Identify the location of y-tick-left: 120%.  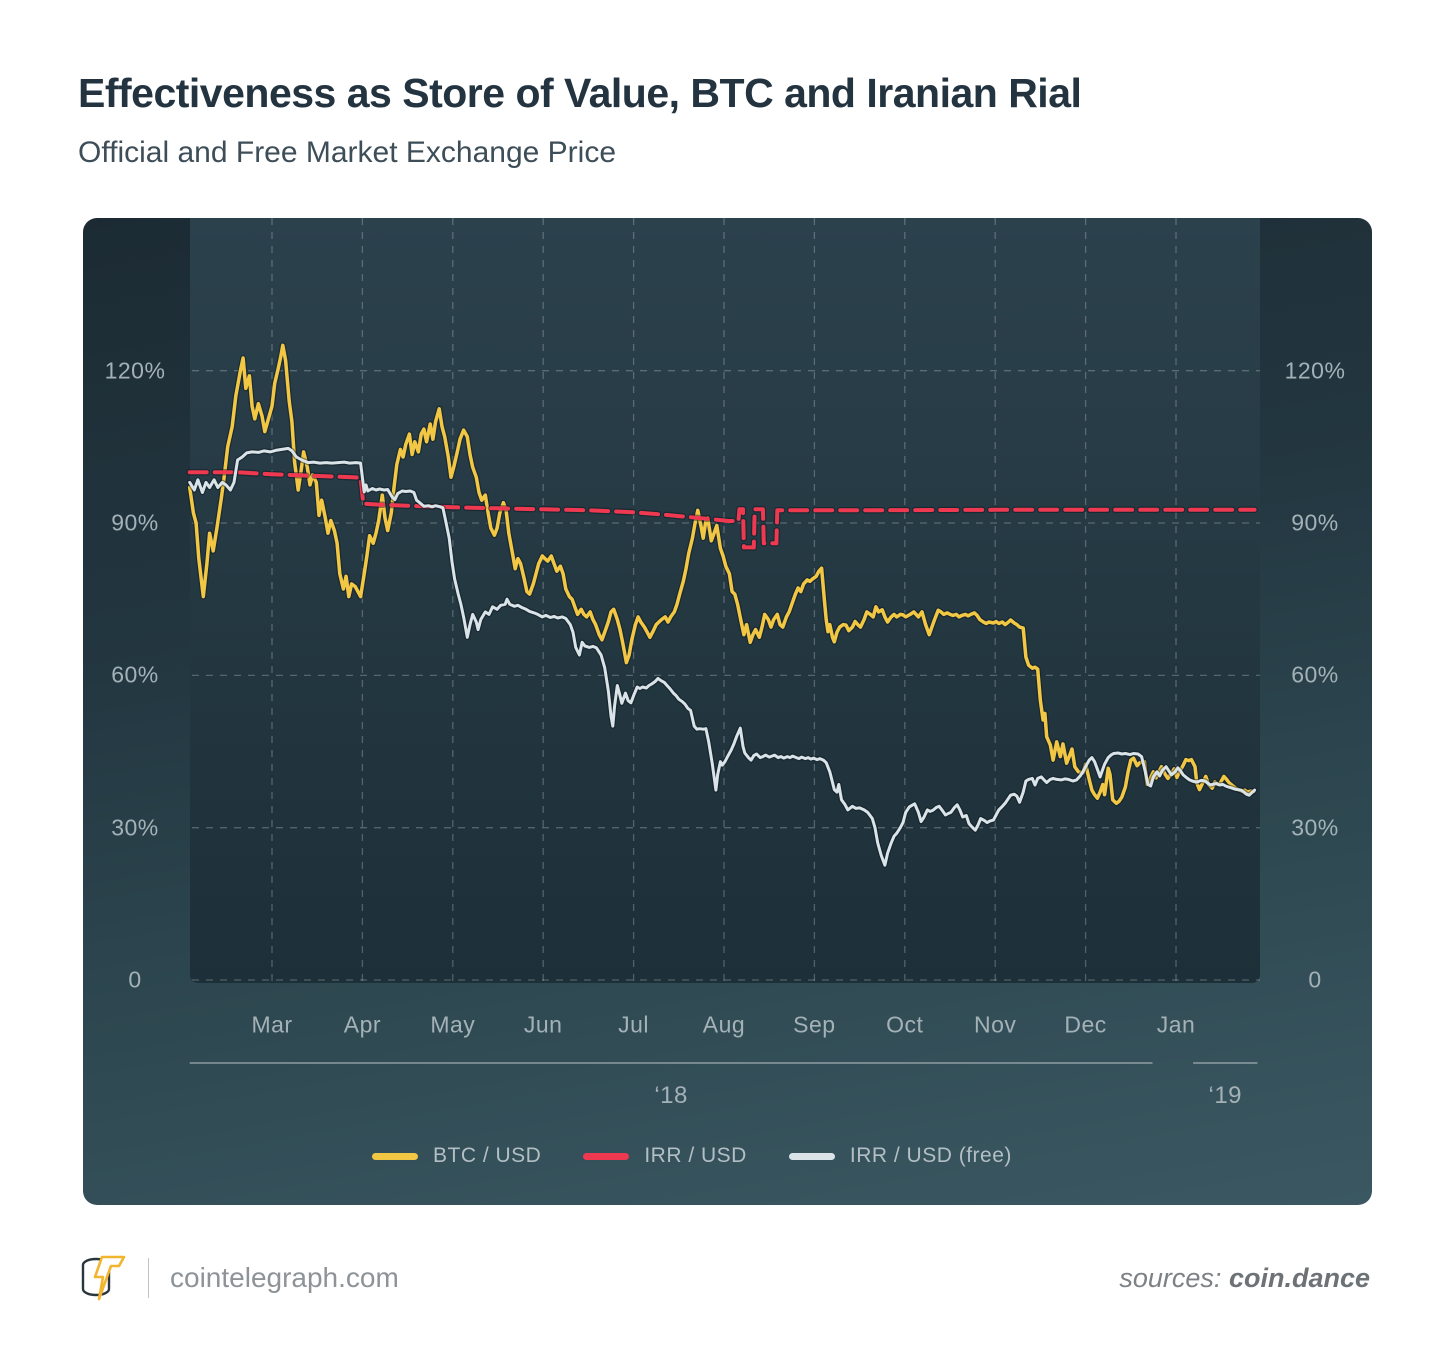
(135, 370).